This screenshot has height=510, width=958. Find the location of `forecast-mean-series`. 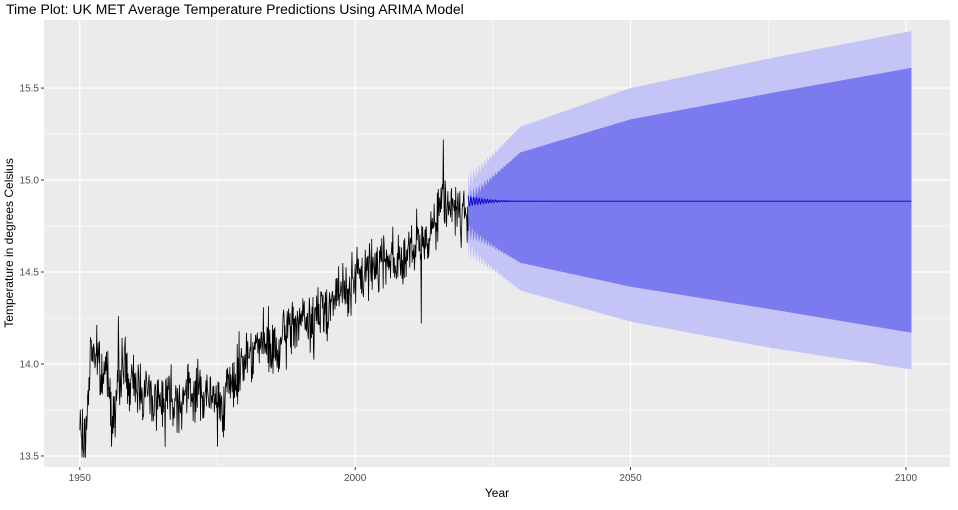

forecast-mean-series is located at coordinates (689, 201).